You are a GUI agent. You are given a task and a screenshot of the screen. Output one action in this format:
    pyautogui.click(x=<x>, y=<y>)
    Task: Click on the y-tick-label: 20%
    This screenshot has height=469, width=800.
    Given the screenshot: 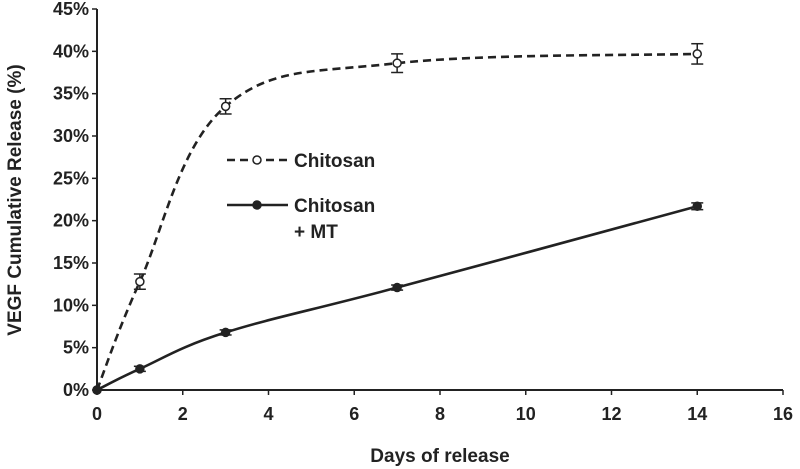 What is the action you would take?
    pyautogui.click(x=71, y=221)
    